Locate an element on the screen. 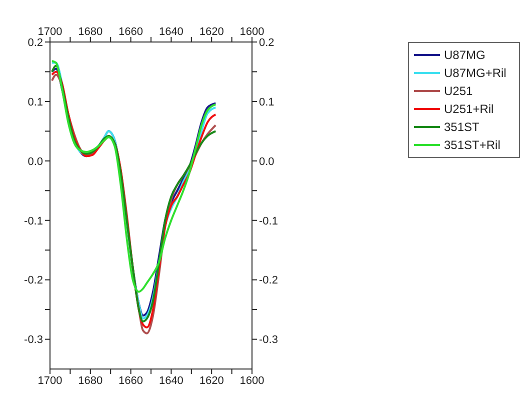  y-tick-label: 0.0 is located at coordinates (35, 162).